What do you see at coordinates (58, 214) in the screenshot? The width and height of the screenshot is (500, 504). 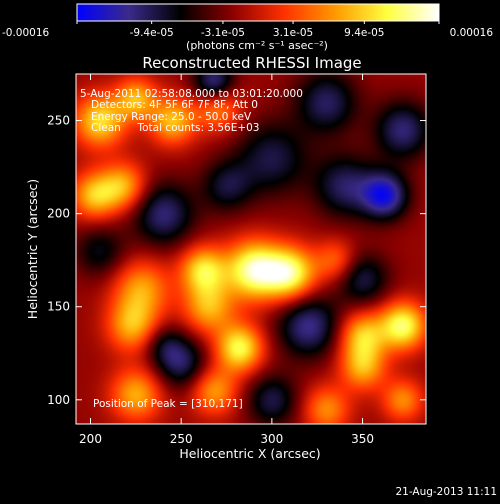 I see `y-tick-label: 200` at bounding box center [58, 214].